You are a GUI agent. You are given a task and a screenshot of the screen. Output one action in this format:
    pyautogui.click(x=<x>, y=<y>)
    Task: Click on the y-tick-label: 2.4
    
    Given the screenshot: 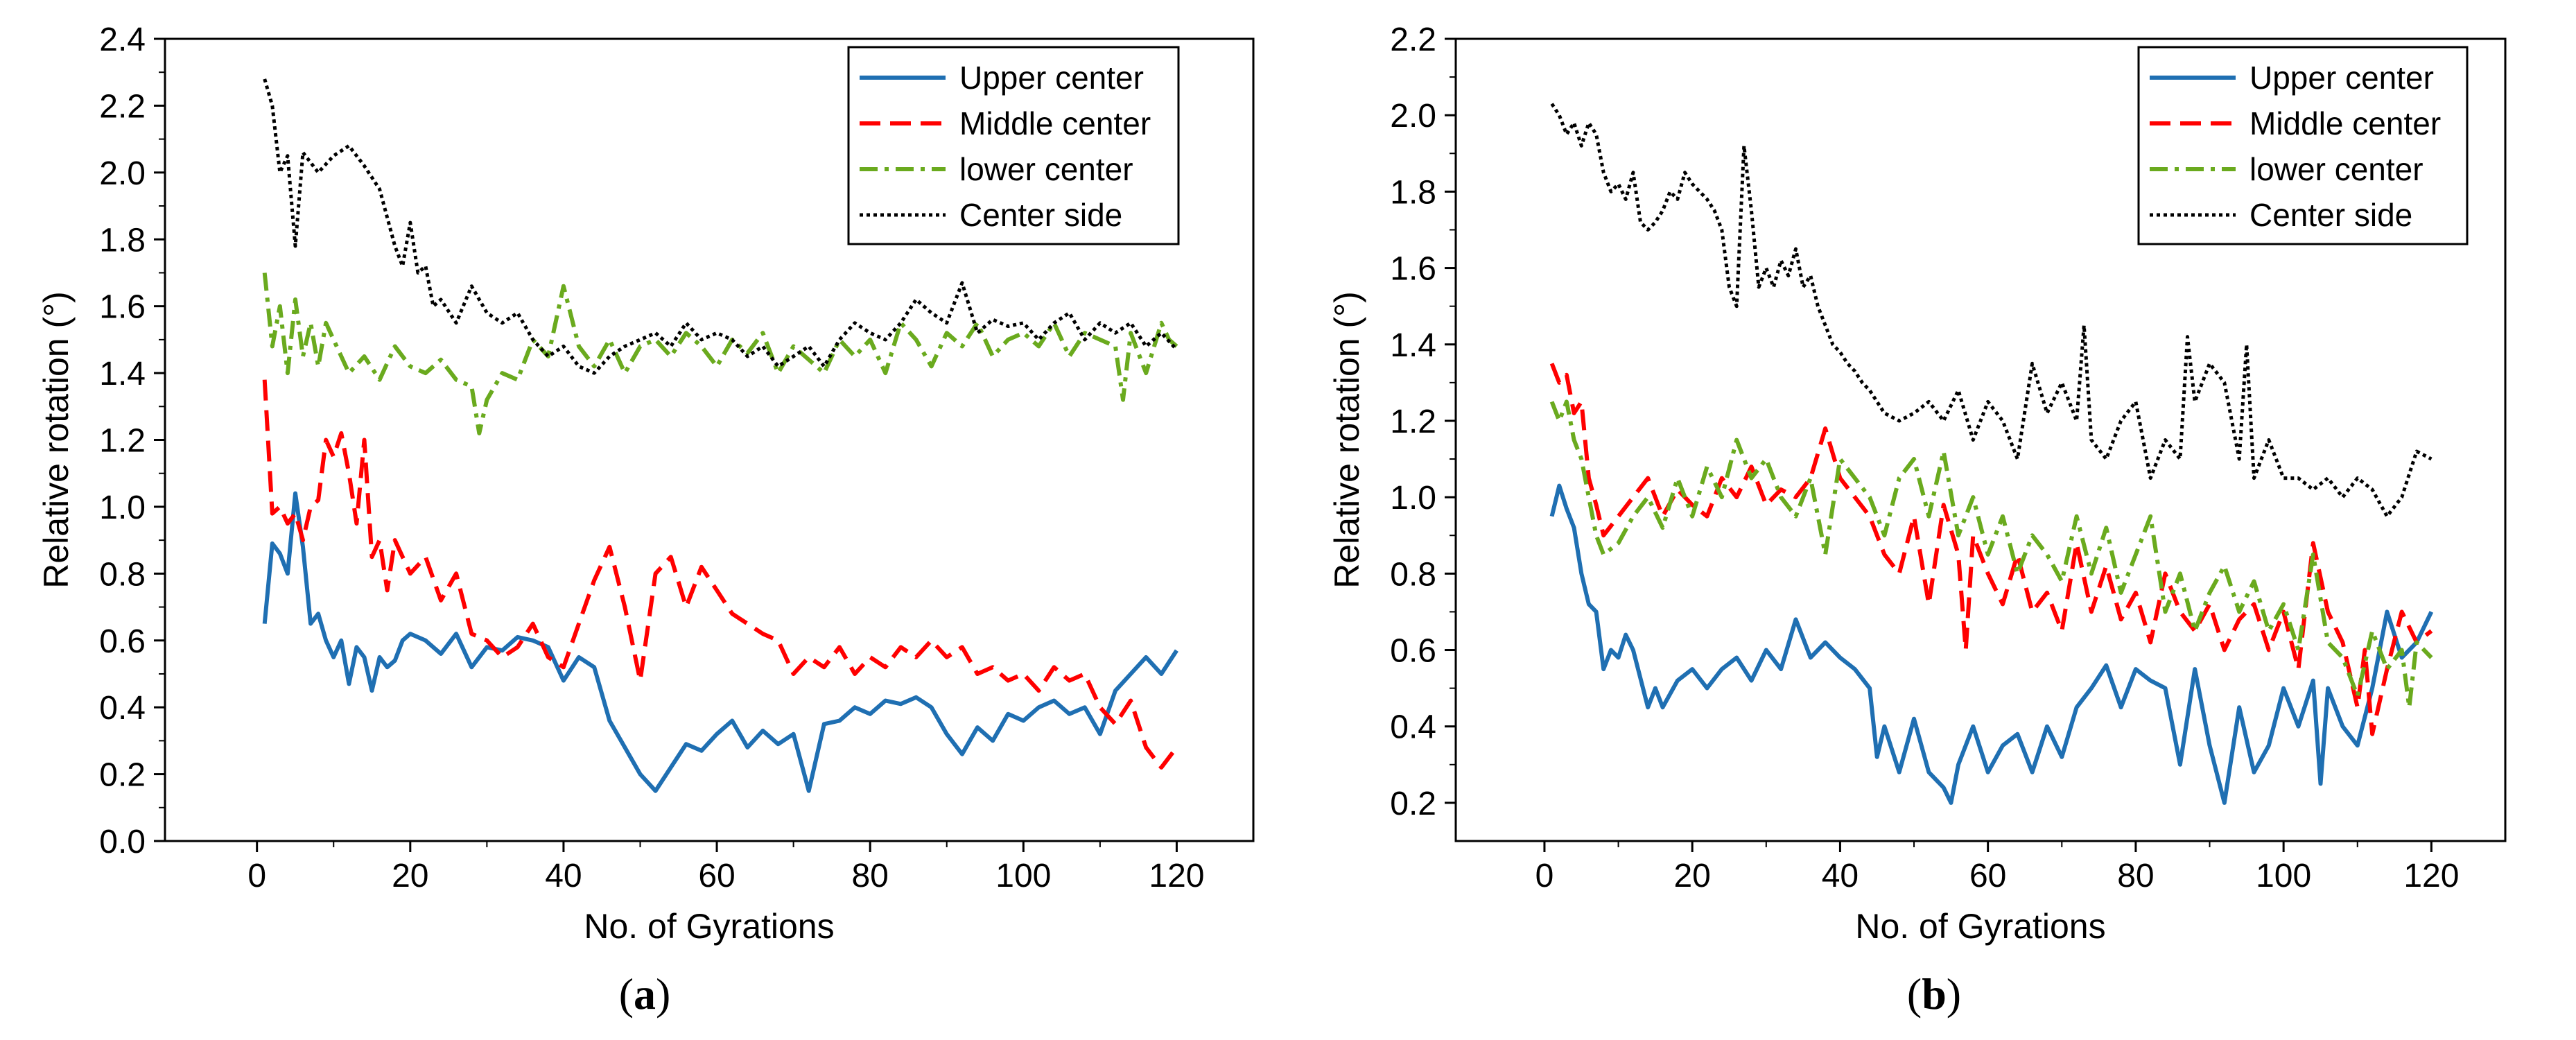 What is the action you would take?
    pyautogui.click(x=122, y=39)
    